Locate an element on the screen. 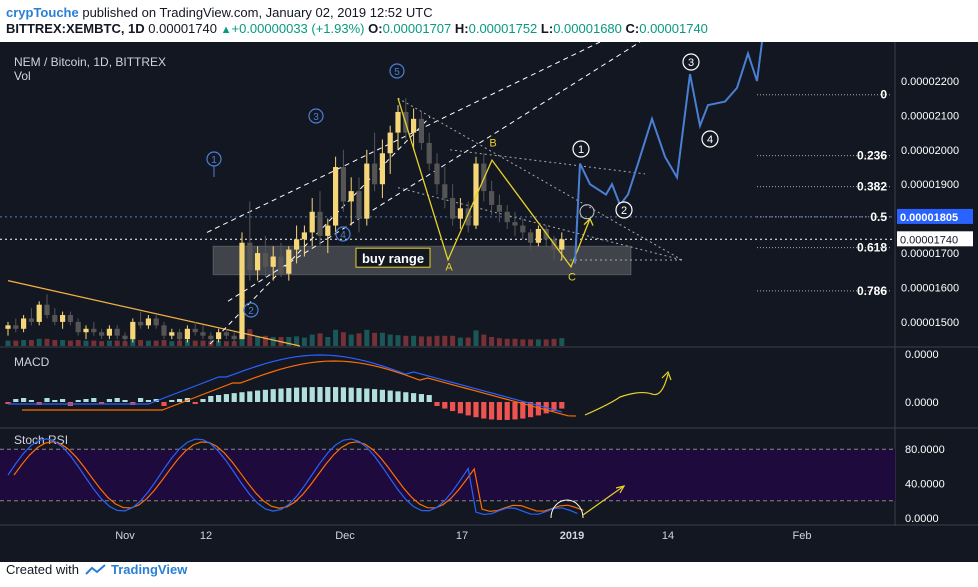 This screenshot has height=587, width=978. macd-signal-line is located at coordinates (299, 388).